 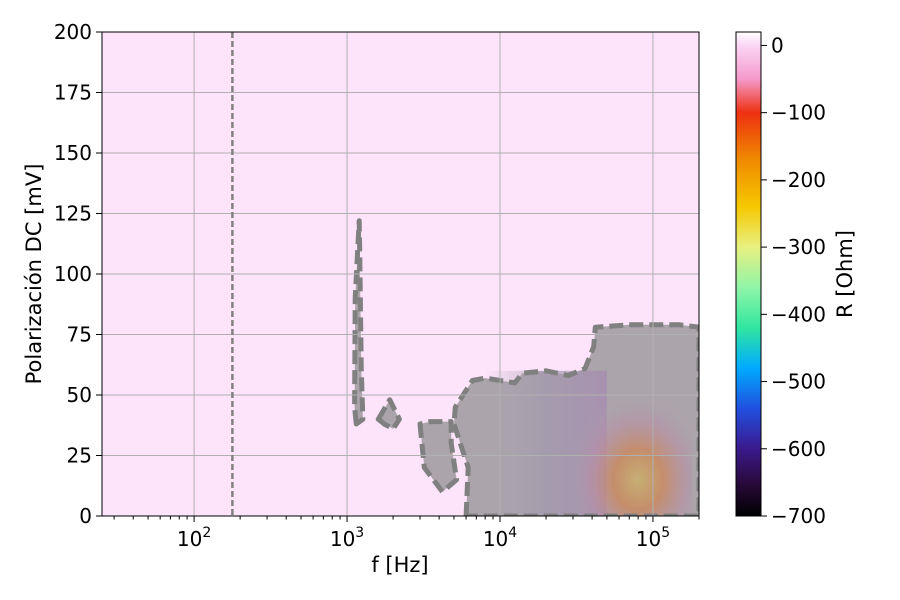 I want to click on colorbar-frame, so click(x=748, y=274).